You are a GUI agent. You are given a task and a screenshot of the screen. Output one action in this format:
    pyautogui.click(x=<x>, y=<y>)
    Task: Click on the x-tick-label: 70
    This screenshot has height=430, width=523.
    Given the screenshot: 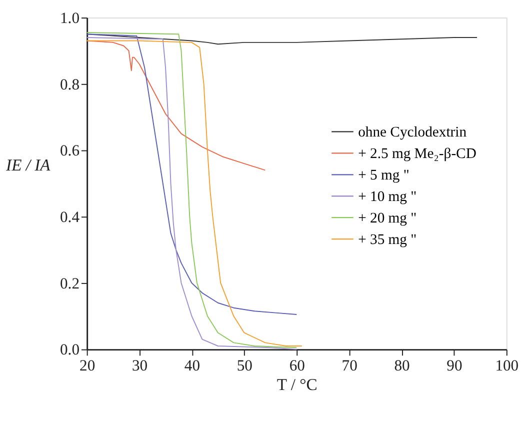 What is the action you would take?
    pyautogui.click(x=350, y=365)
    